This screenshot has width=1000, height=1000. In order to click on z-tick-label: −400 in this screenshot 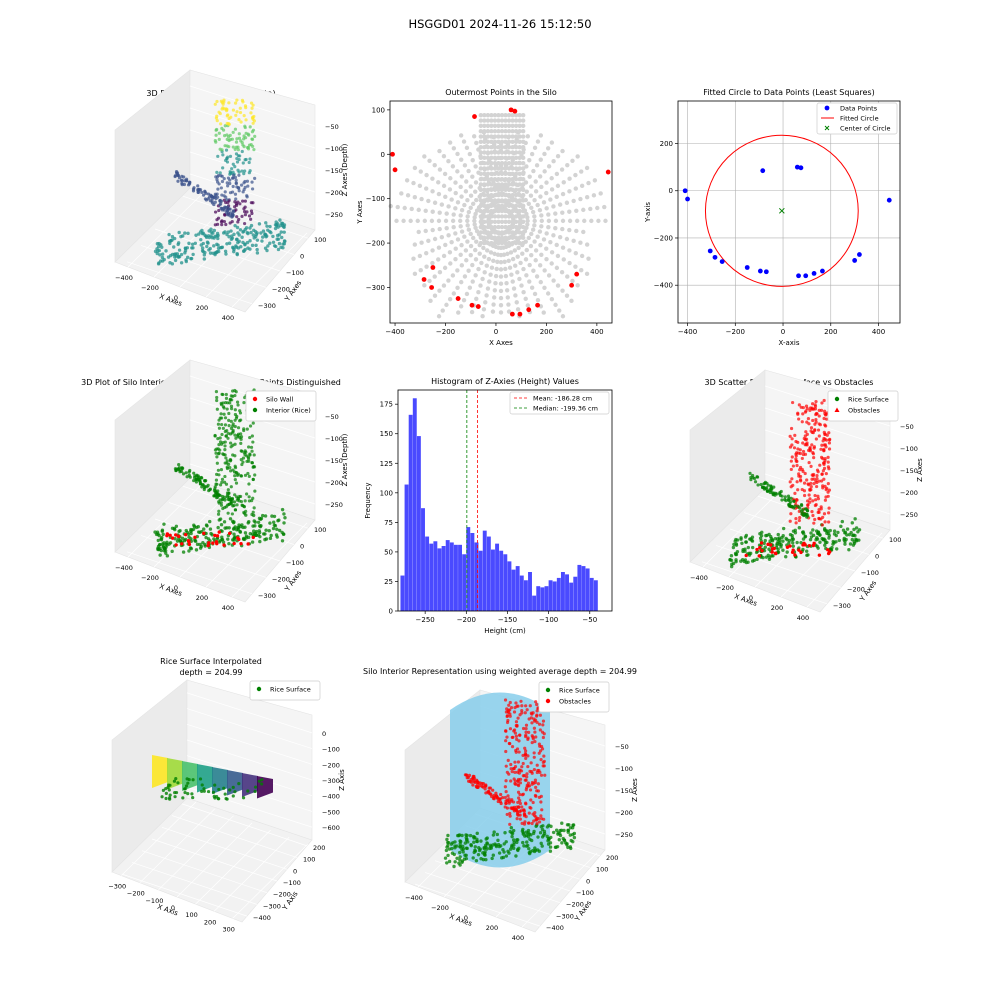, I will do `click(331, 797)`.